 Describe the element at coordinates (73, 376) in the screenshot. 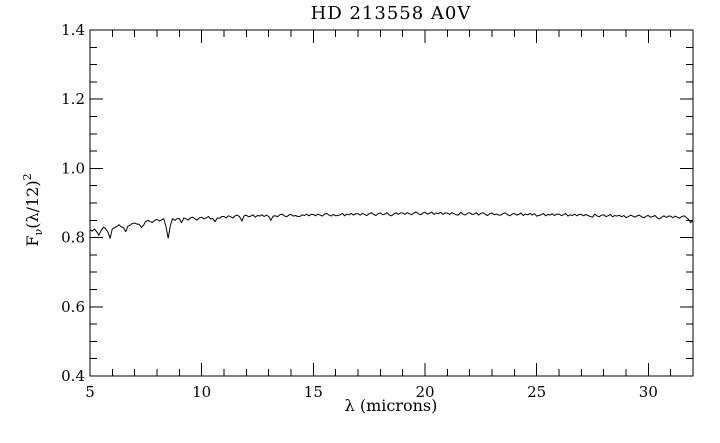

I see `y-tick-label: 0.4` at that location.